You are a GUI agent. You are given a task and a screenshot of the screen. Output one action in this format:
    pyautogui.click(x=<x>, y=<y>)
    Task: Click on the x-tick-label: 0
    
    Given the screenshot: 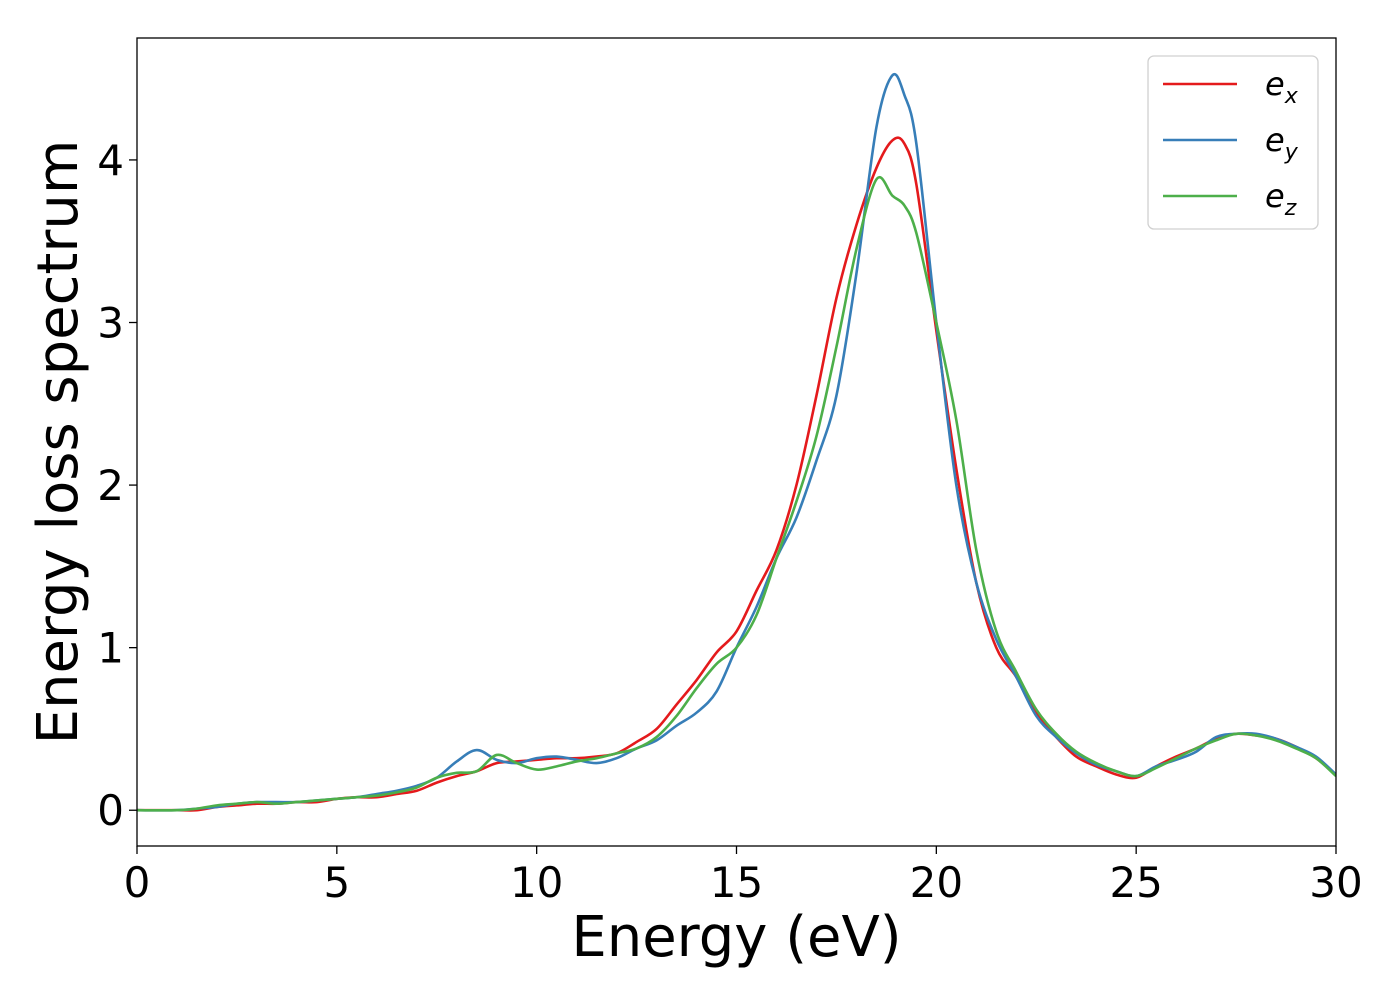 What is the action you would take?
    pyautogui.click(x=137, y=882)
    